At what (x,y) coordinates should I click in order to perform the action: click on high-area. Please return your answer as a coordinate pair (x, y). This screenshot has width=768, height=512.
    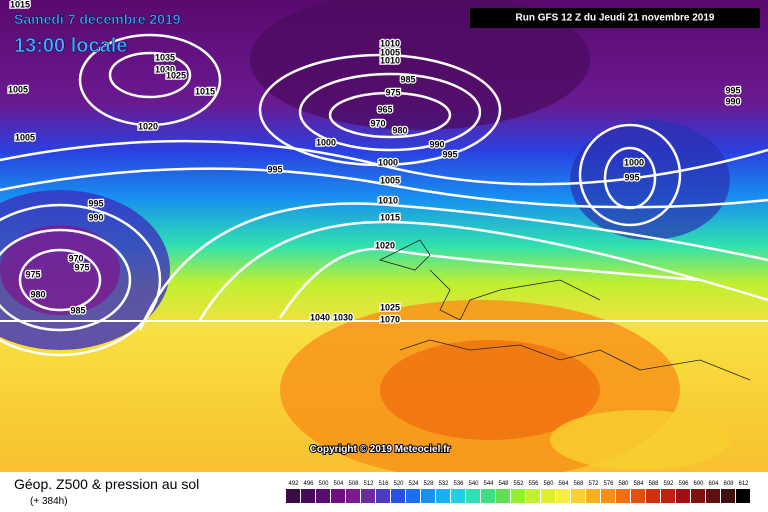
    Looking at the image, I should click on (640, 440).